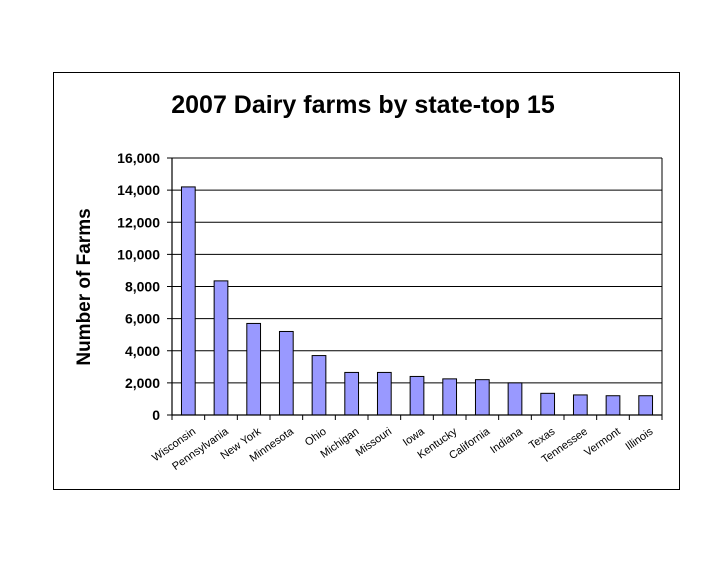 The width and height of the screenshot is (728, 563). I want to click on y-tick-label: 8,000, so click(142, 287).